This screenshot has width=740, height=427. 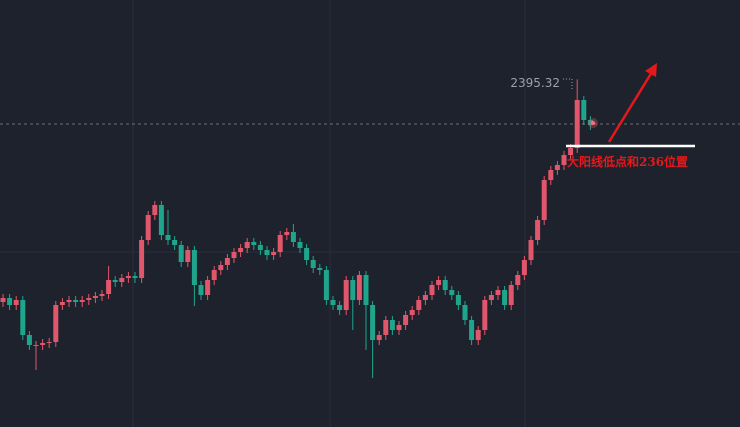 What do you see at coordinates (627, 161) in the screenshot?
I see `annotation: 大阳线低点和236位置` at bounding box center [627, 161].